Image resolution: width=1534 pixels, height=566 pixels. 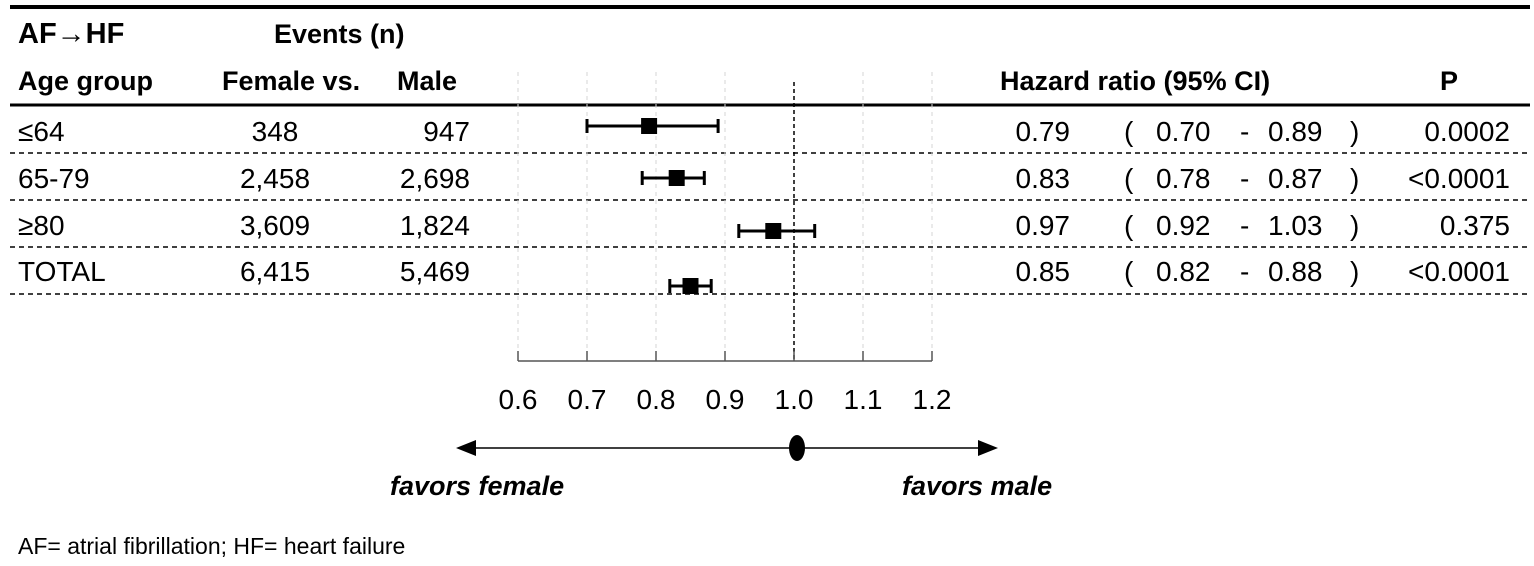 What do you see at coordinates (1449, 81) in the screenshot?
I see `p-value-header: P` at bounding box center [1449, 81].